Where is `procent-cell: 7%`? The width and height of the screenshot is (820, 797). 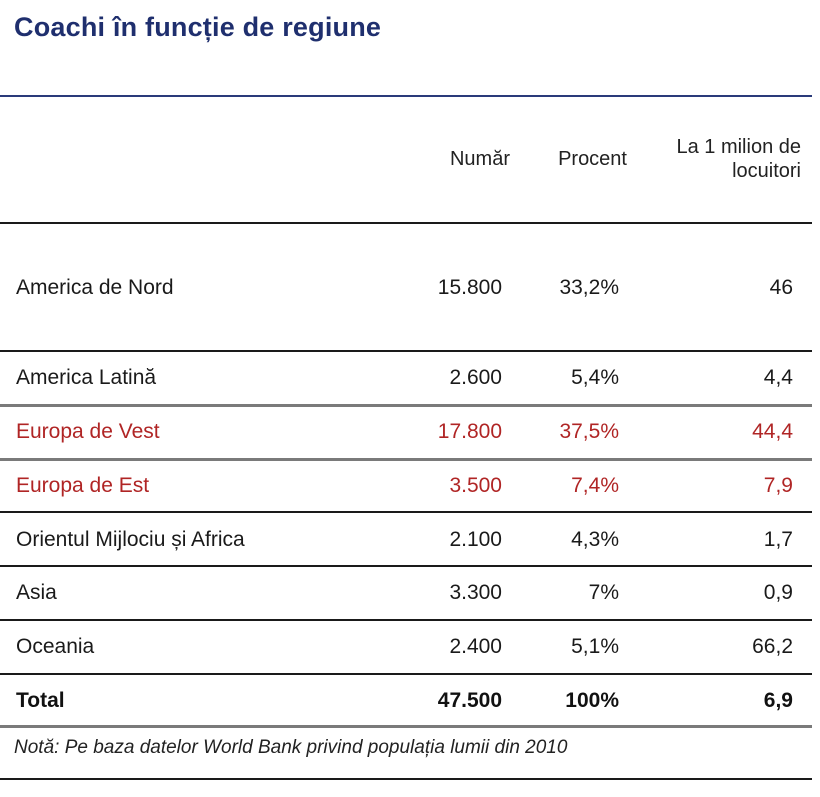
procent-cell: 7% is located at coordinates (603, 592).